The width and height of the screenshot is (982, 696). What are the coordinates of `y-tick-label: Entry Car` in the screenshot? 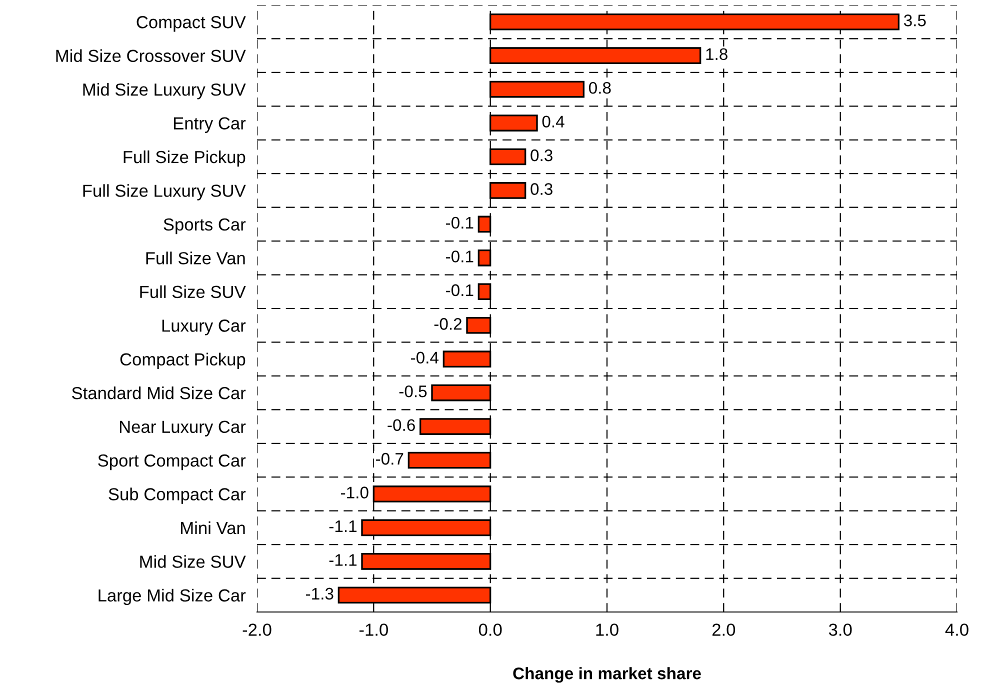 It's located at (210, 125).